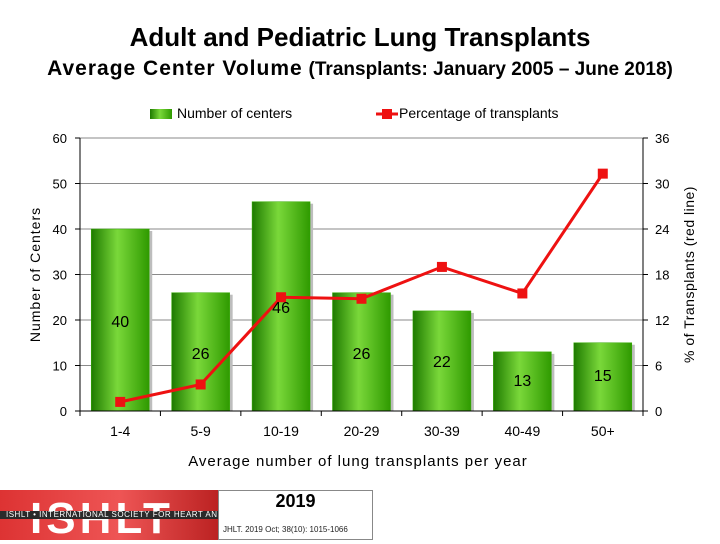  I want to click on y-tick-label-left: 50, so click(60, 184).